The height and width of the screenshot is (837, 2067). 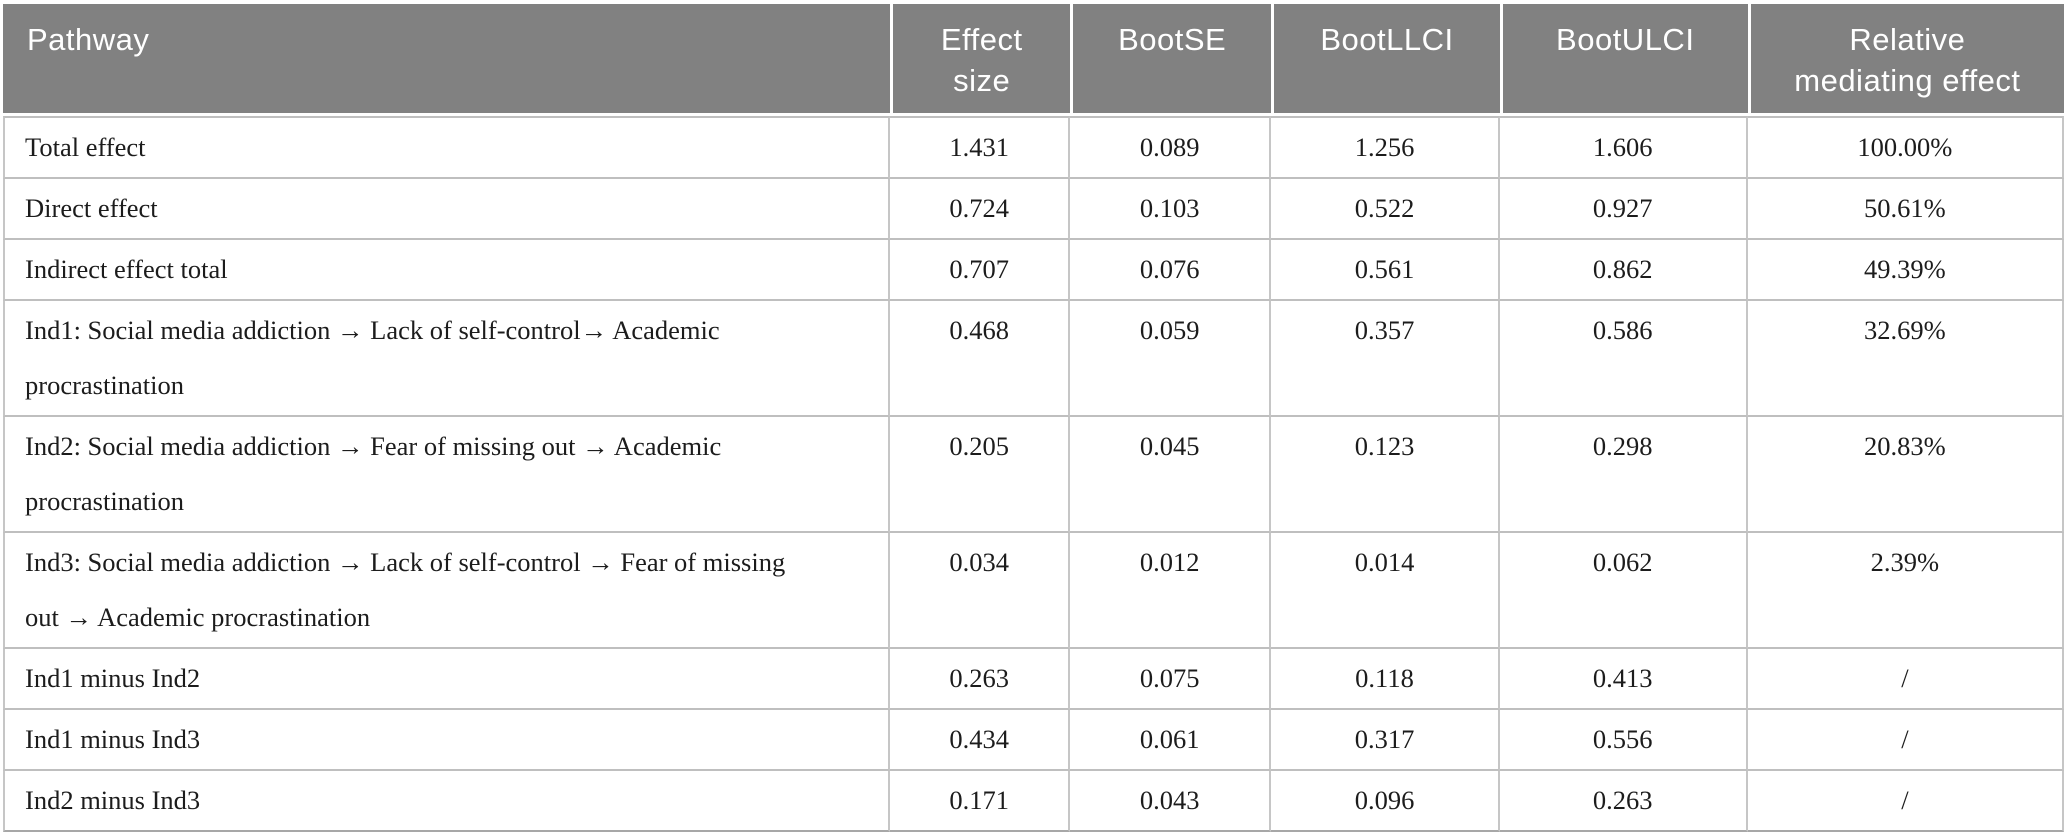 I want to click on cell-boot-se: 0.103, so click(x=1170, y=209).